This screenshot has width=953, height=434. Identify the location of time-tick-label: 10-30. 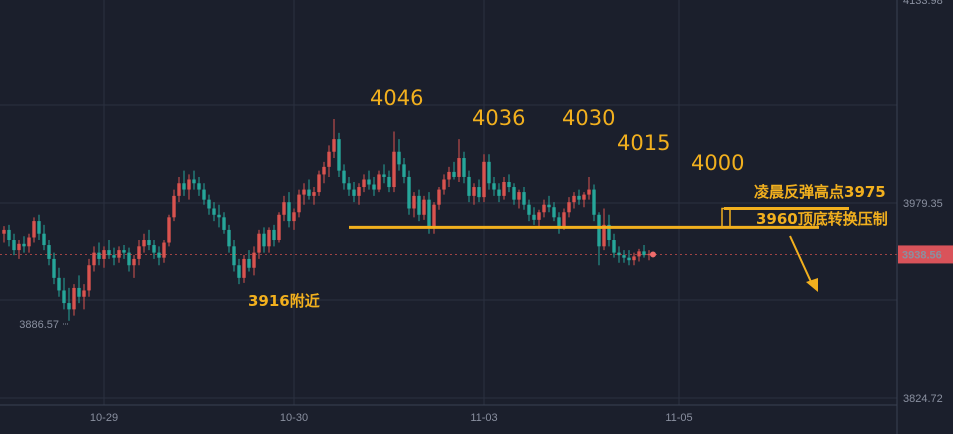
(294, 418).